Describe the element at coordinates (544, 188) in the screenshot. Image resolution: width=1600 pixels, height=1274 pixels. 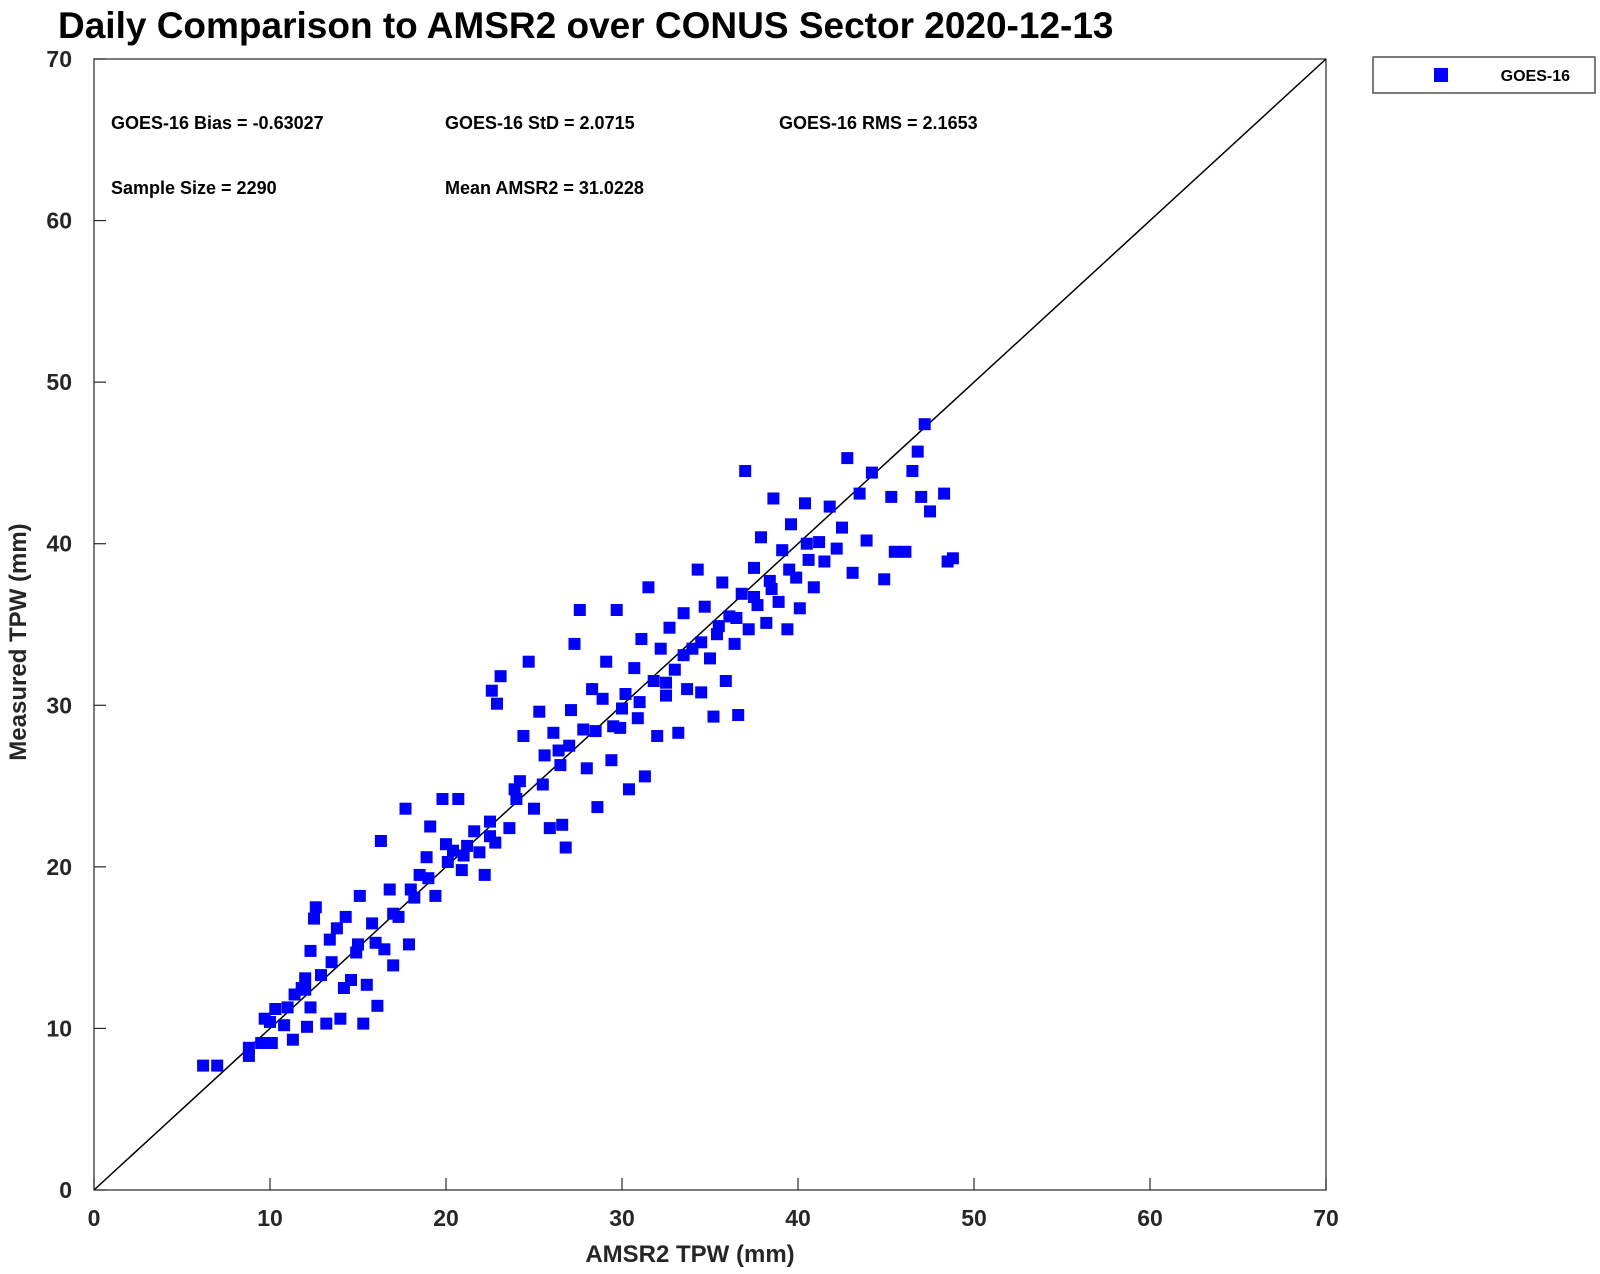
I see `mean-annotation: Mean AMSR2 = 31.0228` at that location.